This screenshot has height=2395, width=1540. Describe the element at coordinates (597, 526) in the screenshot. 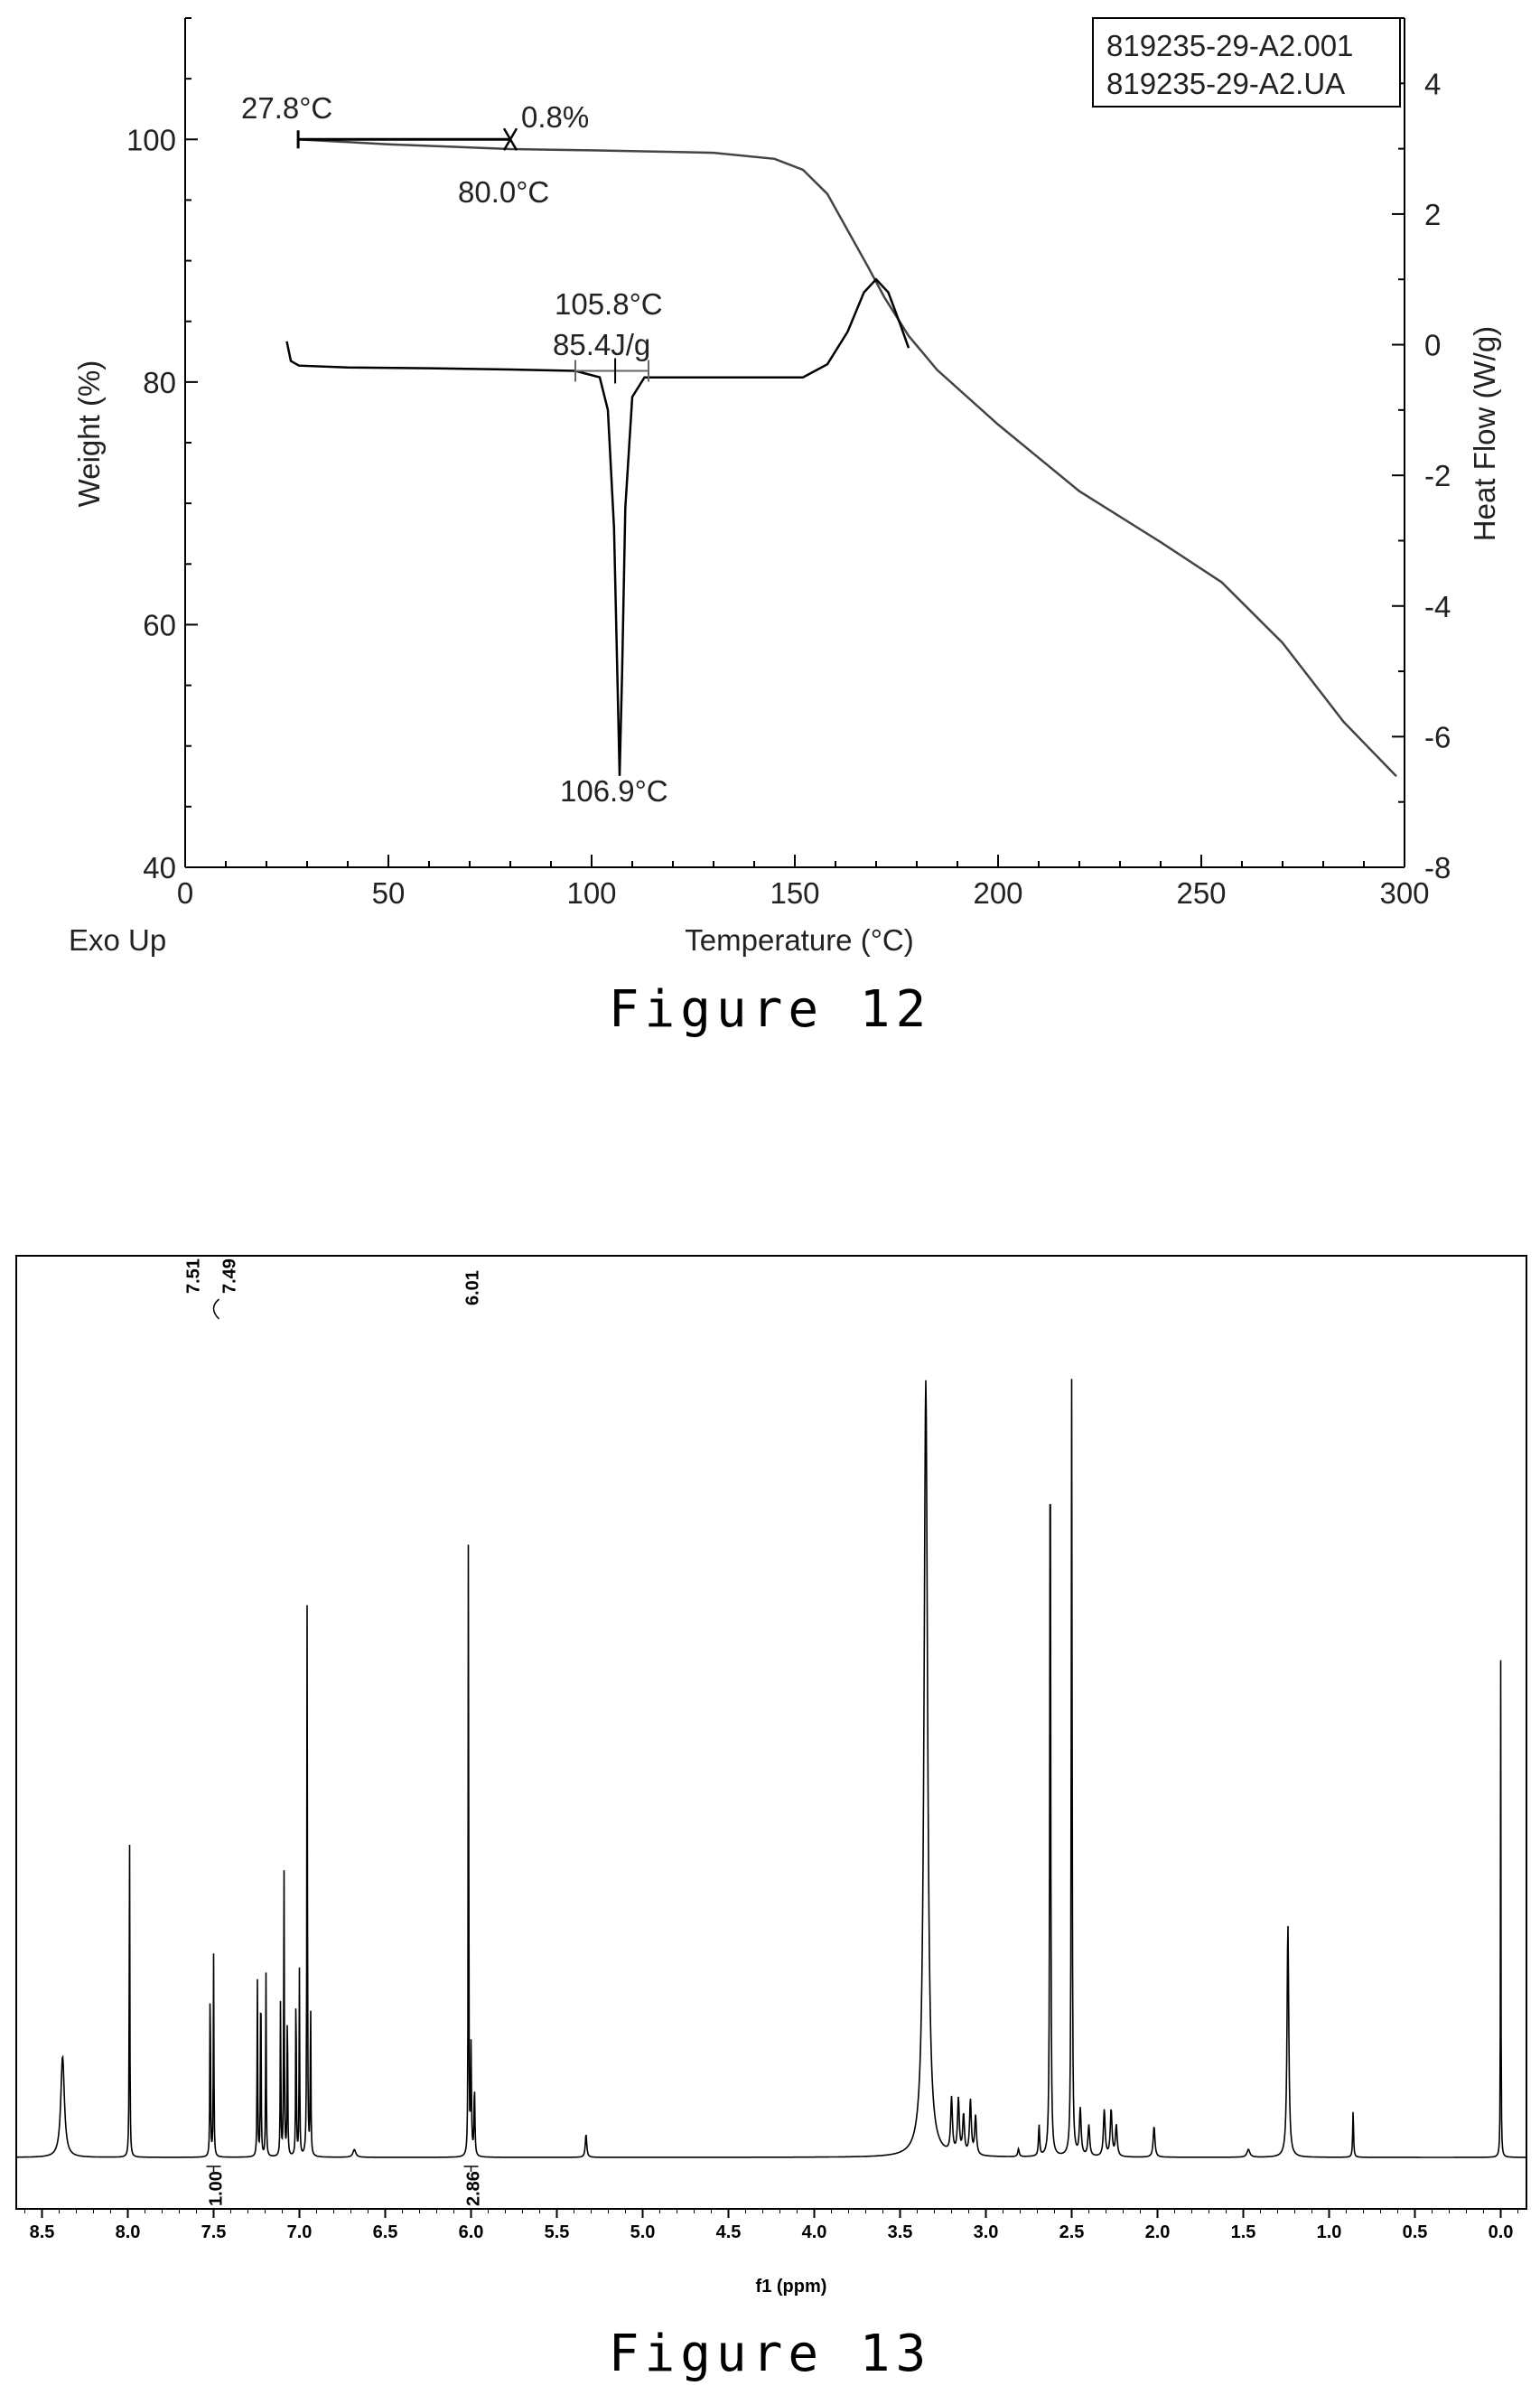

I see `dsc-heat-flow-curve` at that location.